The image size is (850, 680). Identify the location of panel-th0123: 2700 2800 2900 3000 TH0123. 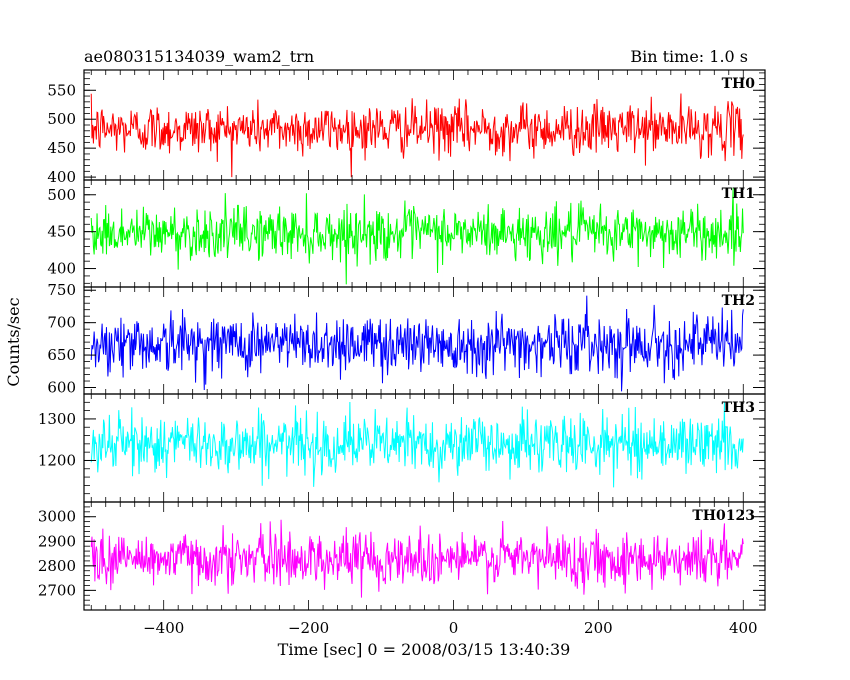
(402, 556).